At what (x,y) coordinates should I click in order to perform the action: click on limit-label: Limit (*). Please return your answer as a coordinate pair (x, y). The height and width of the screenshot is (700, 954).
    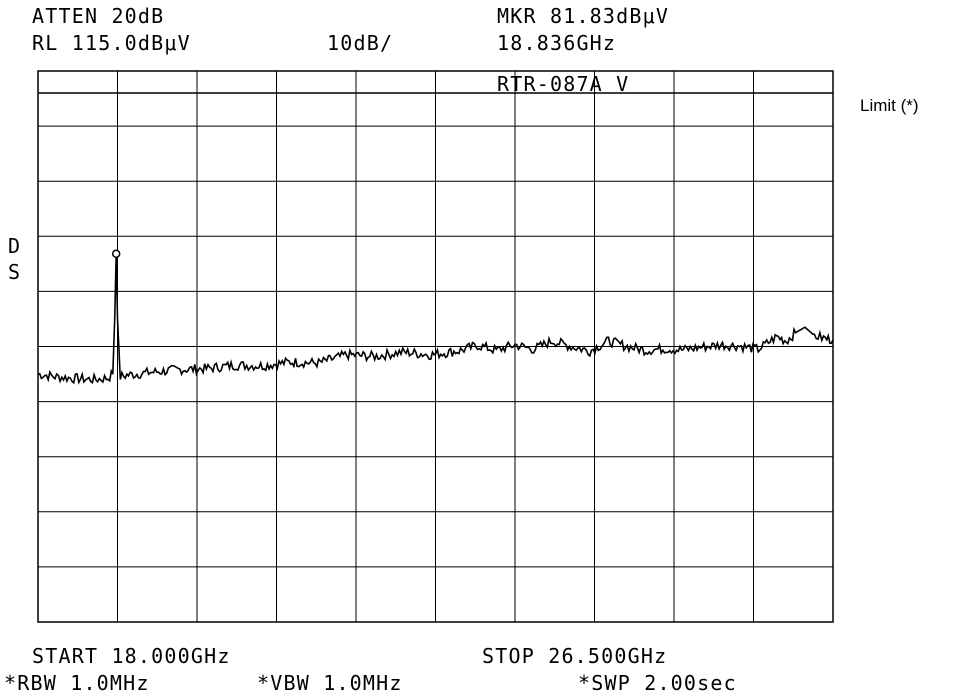
    Looking at the image, I should click on (889, 105).